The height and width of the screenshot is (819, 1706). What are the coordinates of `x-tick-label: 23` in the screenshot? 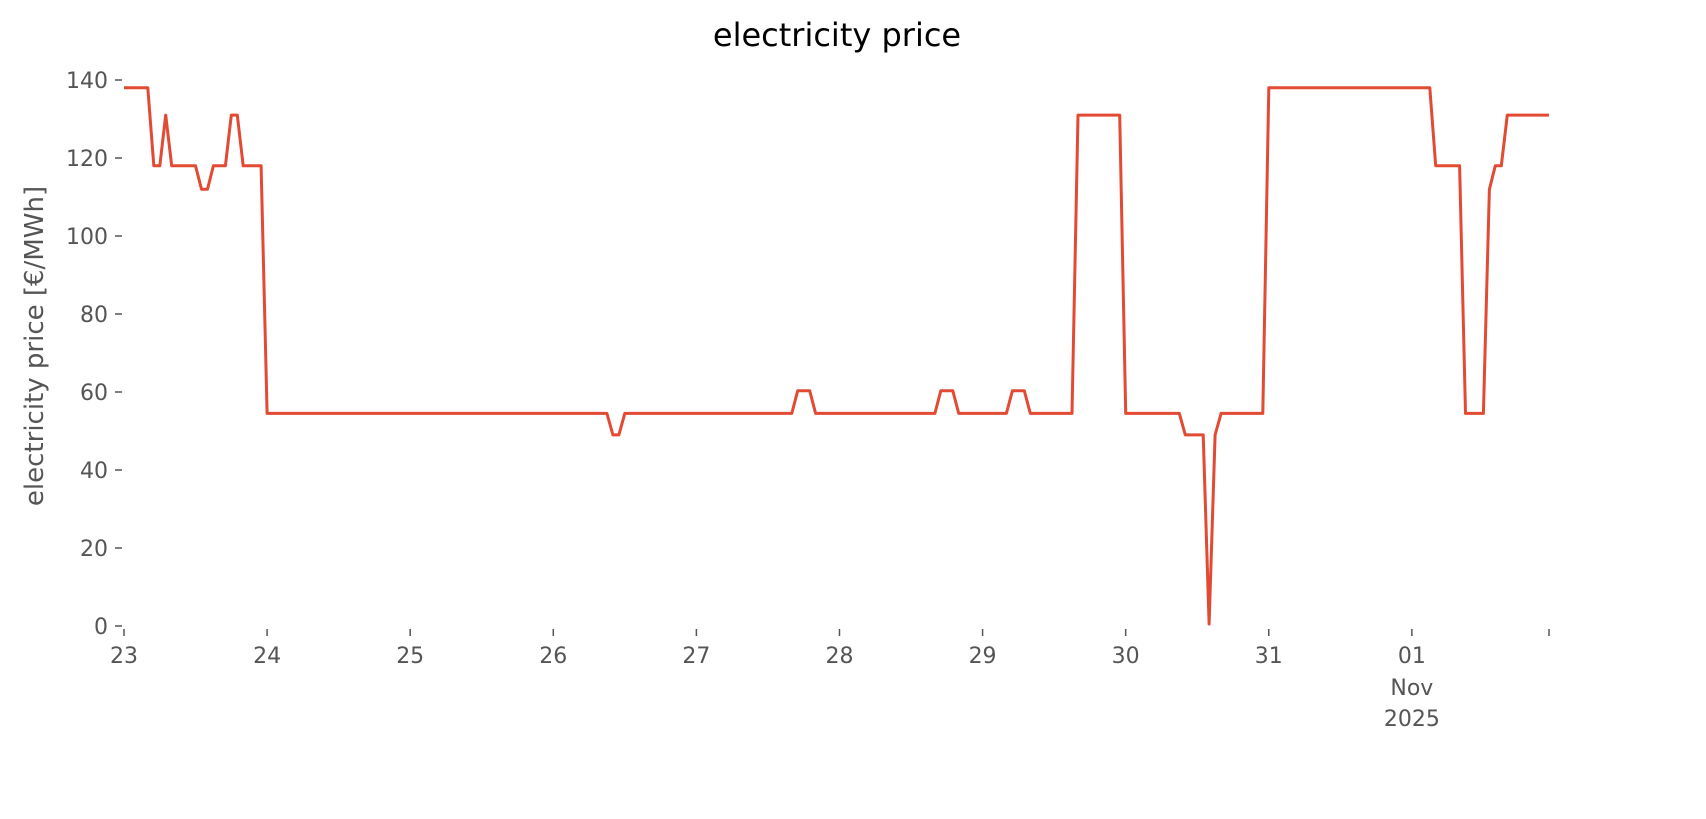 It's located at (124, 656).